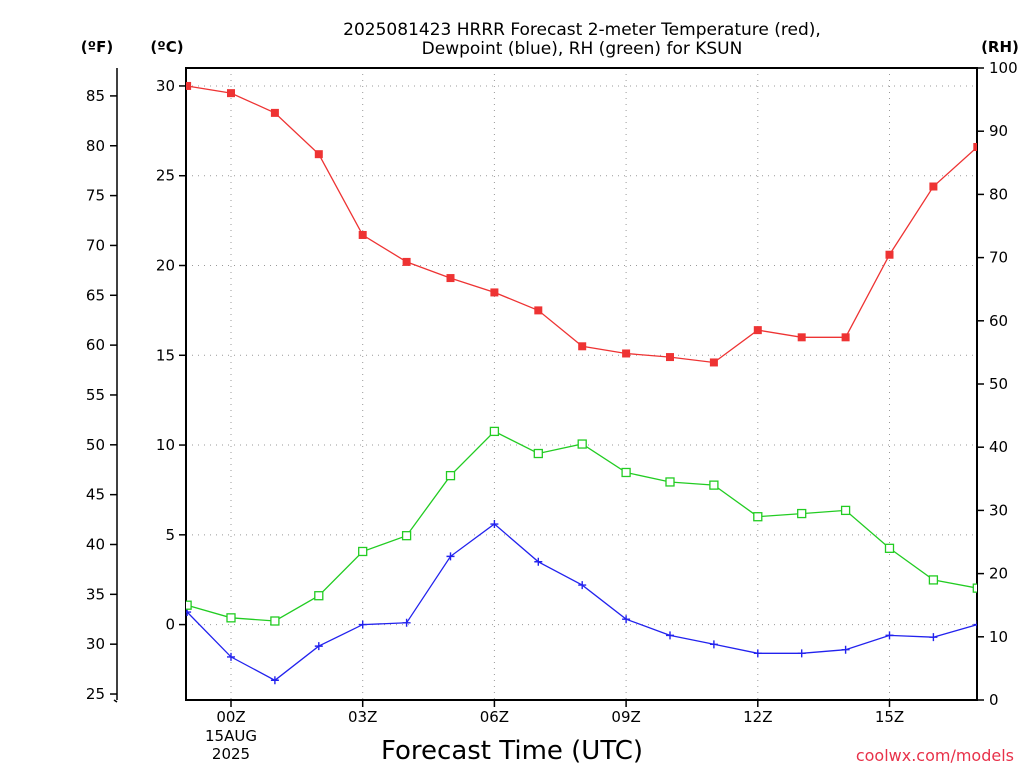 The height and width of the screenshot is (768, 1024). What do you see at coordinates (170, 535) in the screenshot?
I see `celsius-tick-label: 5` at bounding box center [170, 535].